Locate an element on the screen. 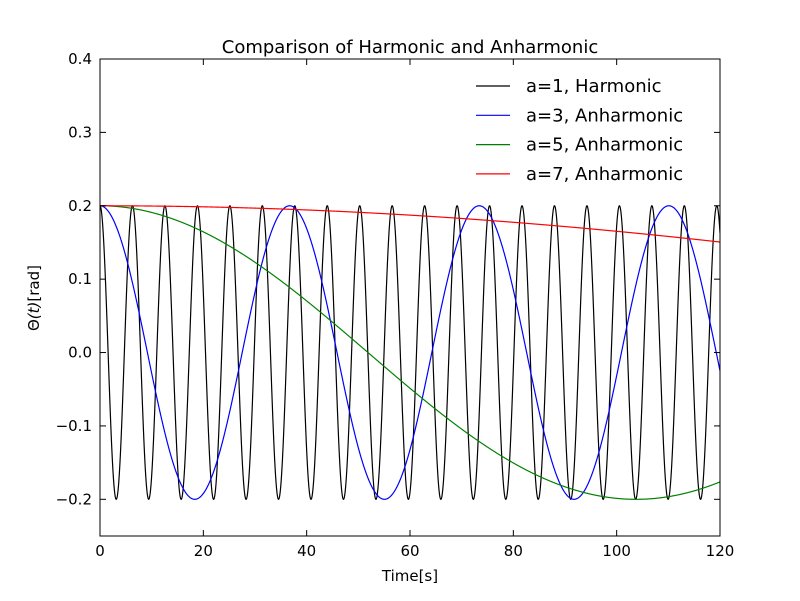 The height and width of the screenshot is (601, 800). x-axis-label: Time[s] is located at coordinates (409, 576).